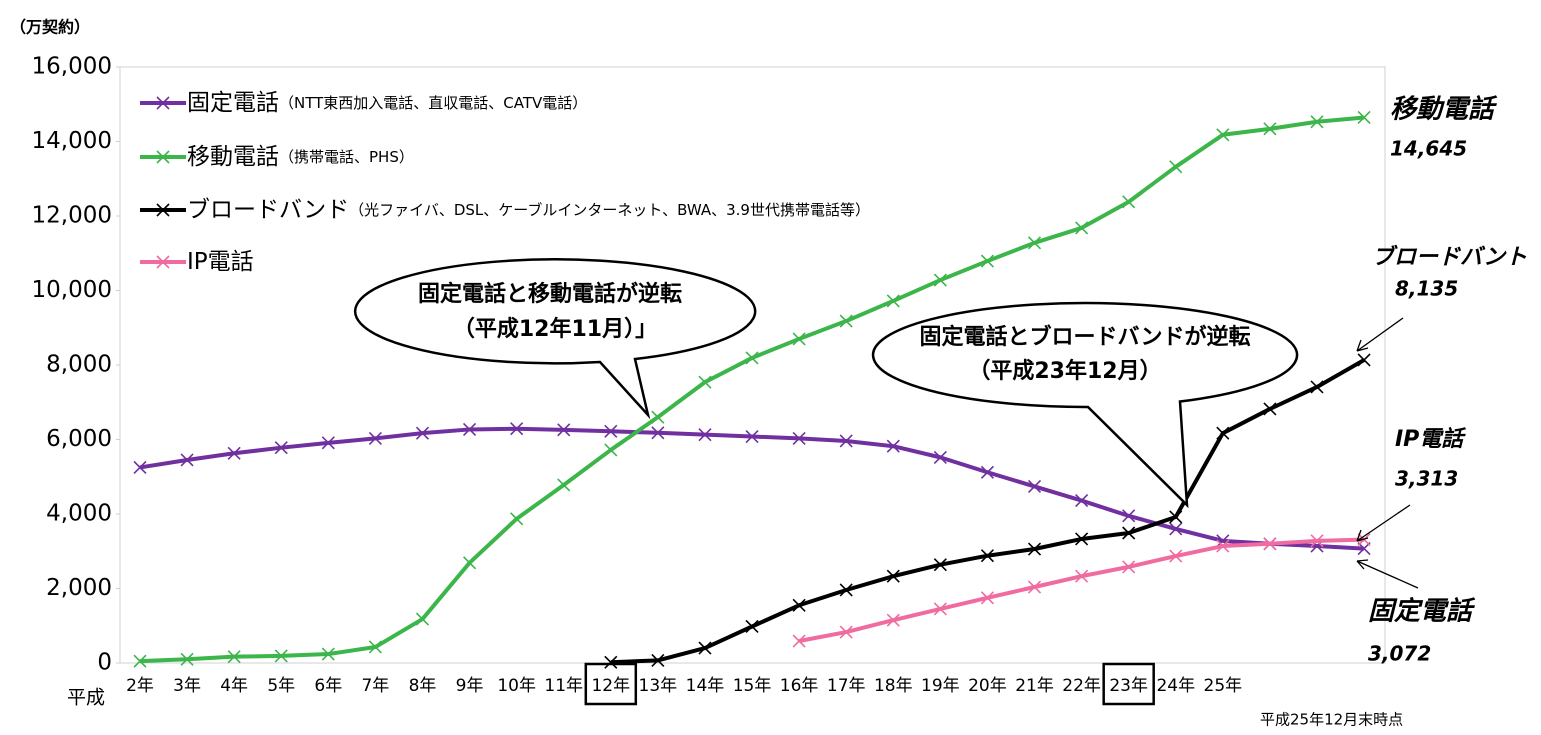 Image resolution: width=1541 pixels, height=735 pixels. Describe the element at coordinates (987, 686) in the screenshot. I see `x-tick-label: 20年` at that location.